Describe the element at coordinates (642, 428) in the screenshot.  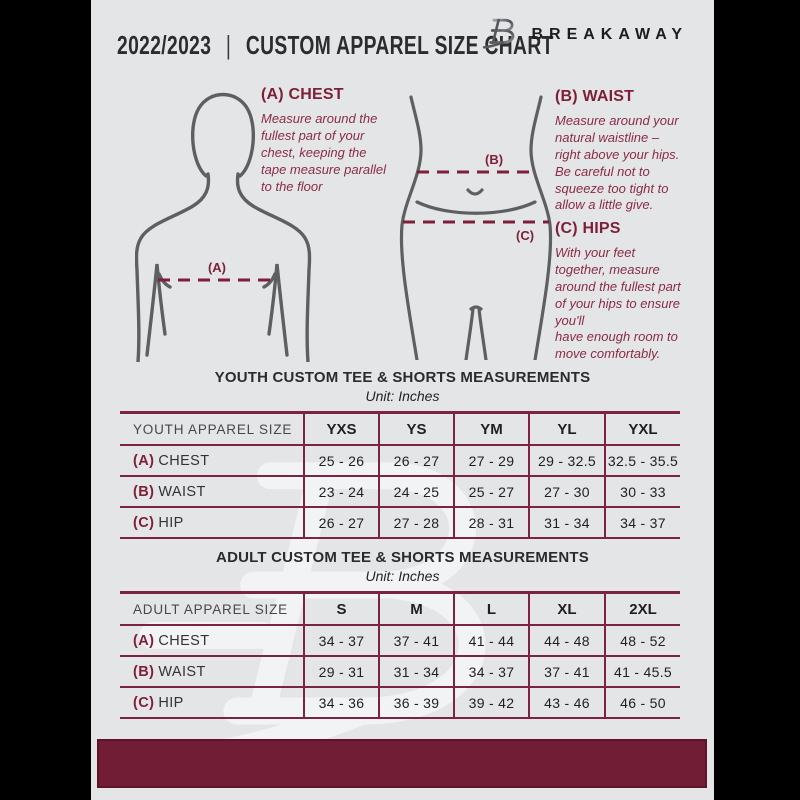
I see `column-header: YXL` at that location.